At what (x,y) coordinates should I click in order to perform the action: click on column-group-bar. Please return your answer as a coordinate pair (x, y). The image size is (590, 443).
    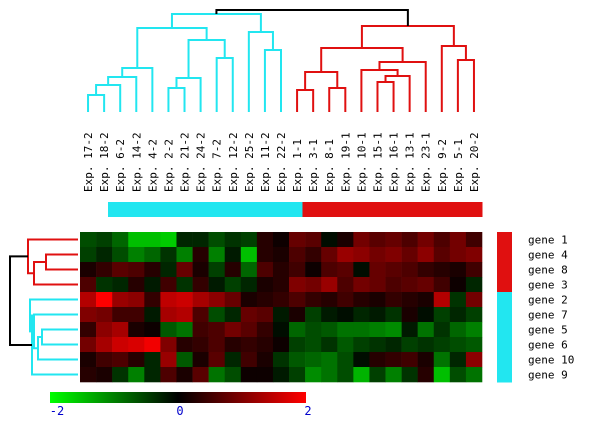
    Looking at the image, I should click on (295, 209).